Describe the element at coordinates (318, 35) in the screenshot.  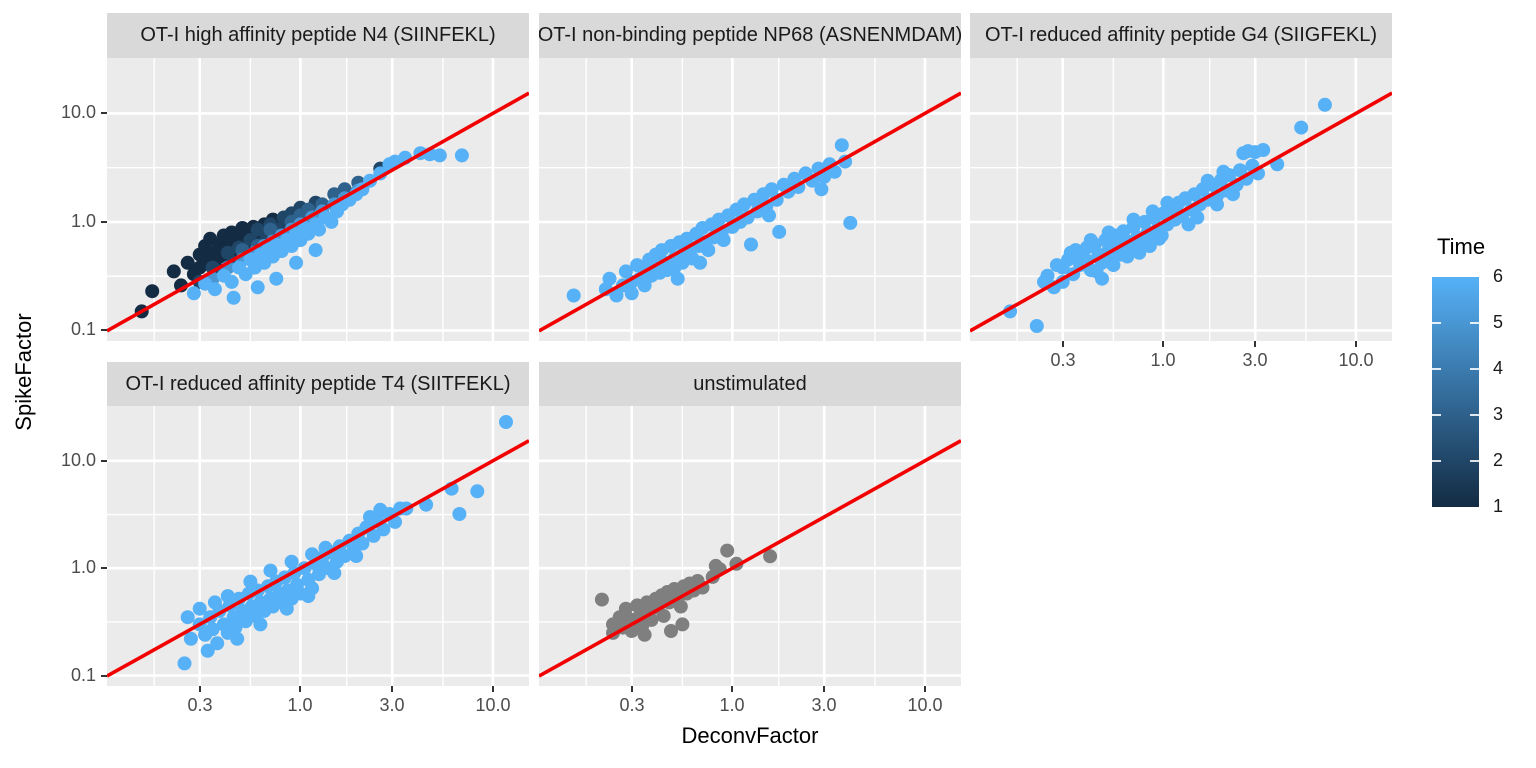
I see `facet-title-text: OT-I high affinity peptide N4 (SIINFEKL)` at that location.